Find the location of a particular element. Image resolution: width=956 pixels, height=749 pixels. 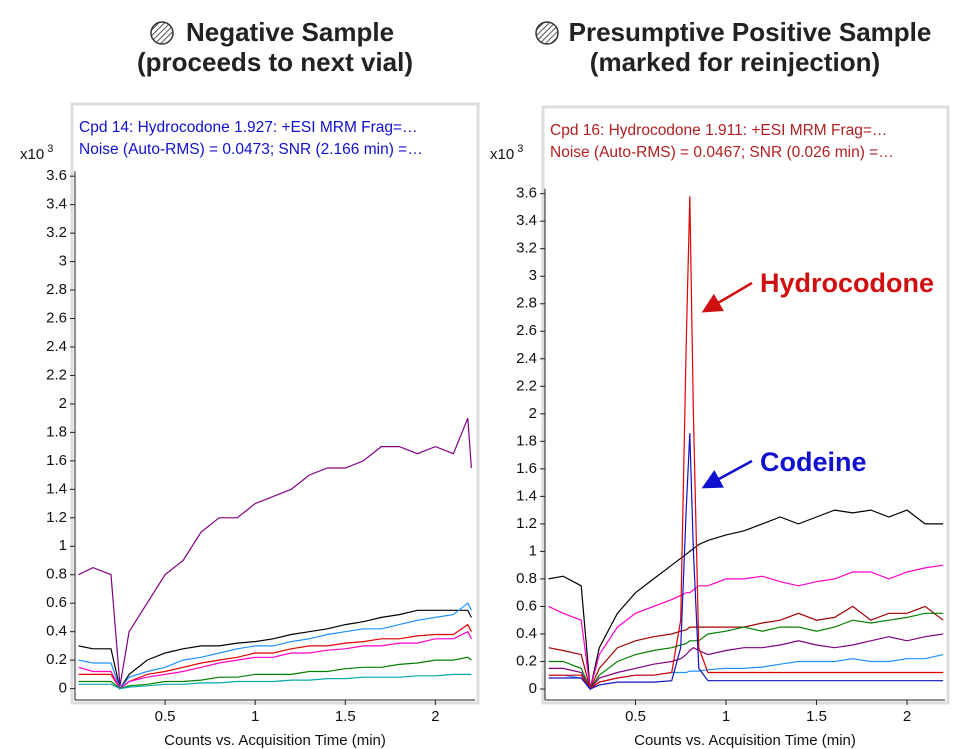

annotation: Hydrocodone is located at coordinates (847, 283).